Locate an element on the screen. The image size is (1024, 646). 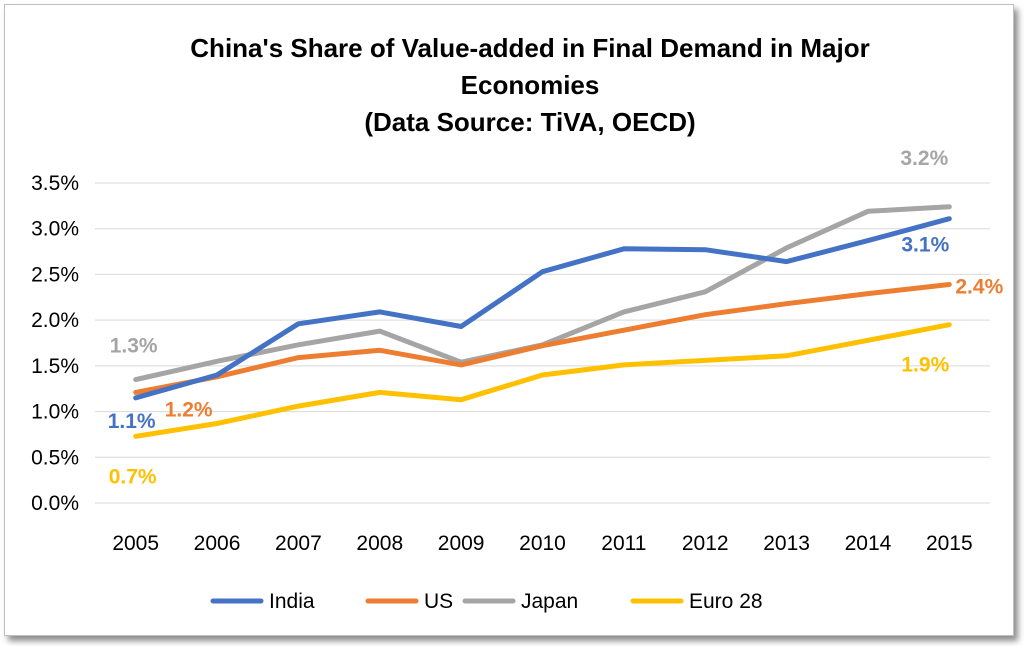
x-tick-label: 2014 is located at coordinates (868, 543).